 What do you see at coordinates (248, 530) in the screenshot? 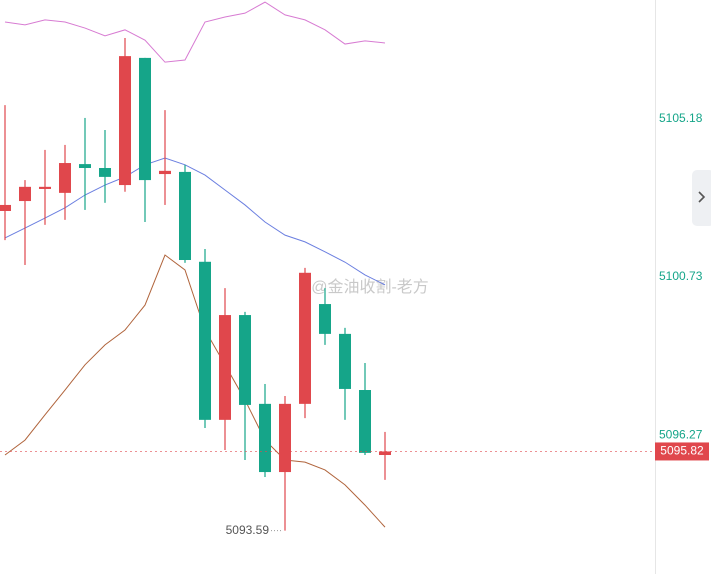
I see `low-label: 5093.59` at bounding box center [248, 530].